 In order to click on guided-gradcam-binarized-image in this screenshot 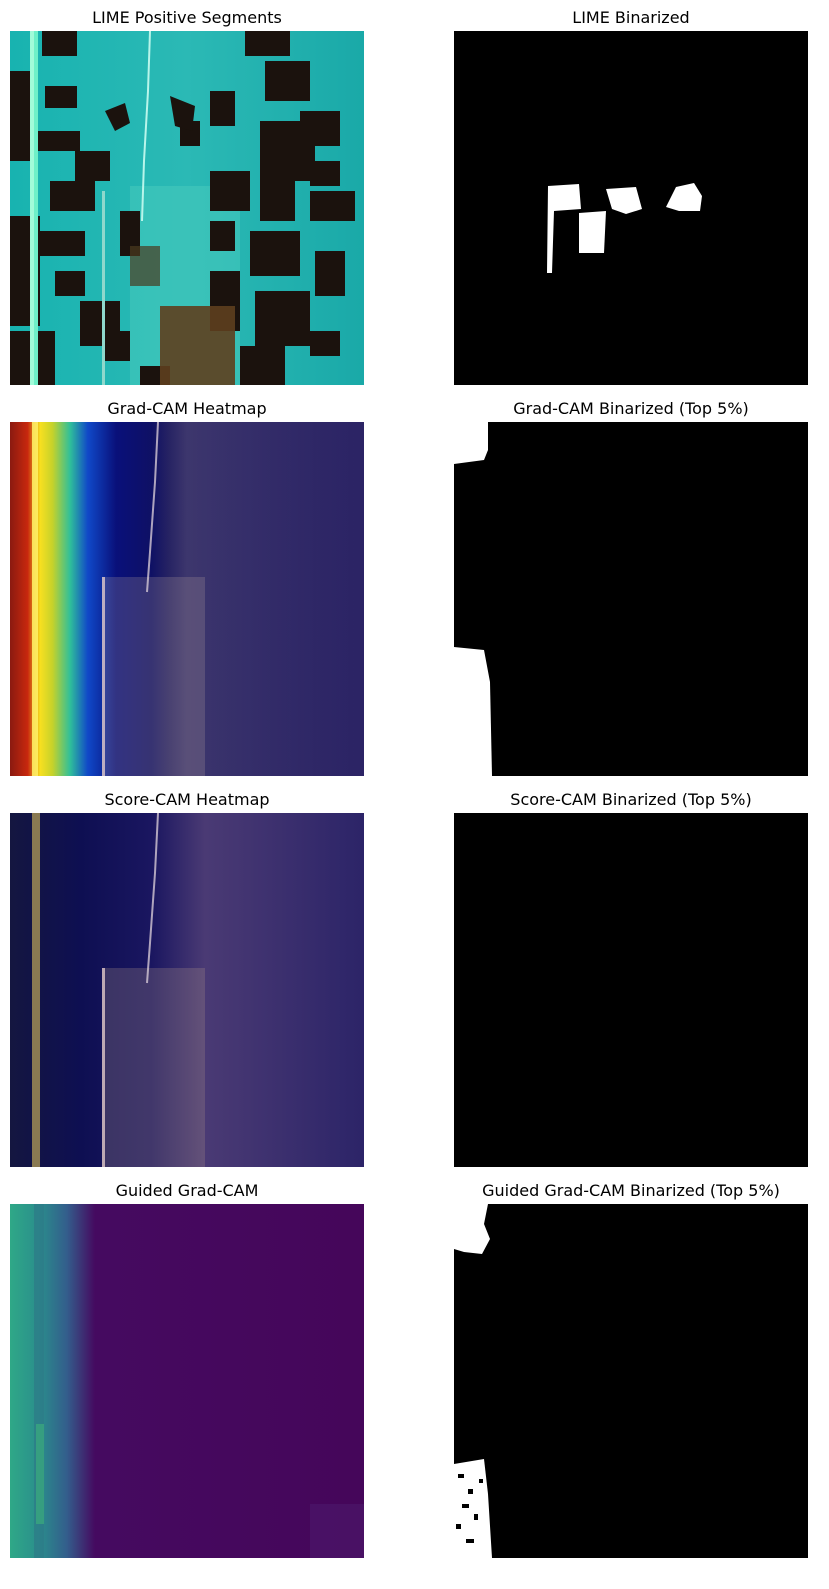, I will do `click(631, 1381)`.